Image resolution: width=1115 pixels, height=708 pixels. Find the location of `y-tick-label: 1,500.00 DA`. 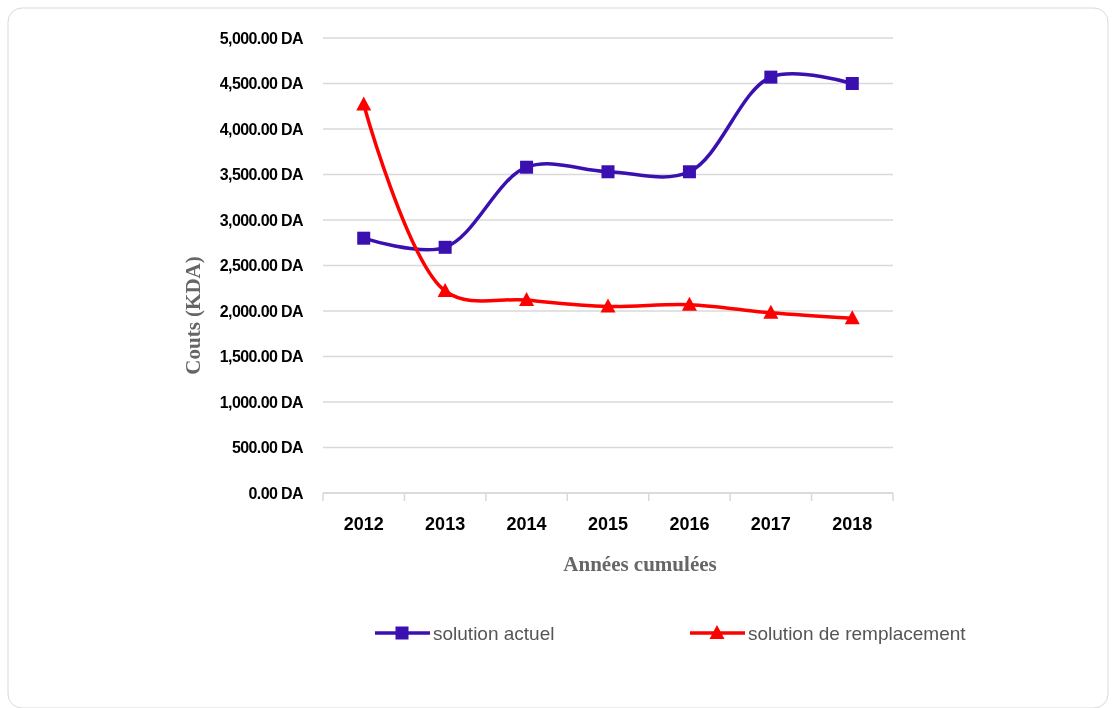

y-tick-label: 1,500.00 DA is located at coordinates (262, 357).